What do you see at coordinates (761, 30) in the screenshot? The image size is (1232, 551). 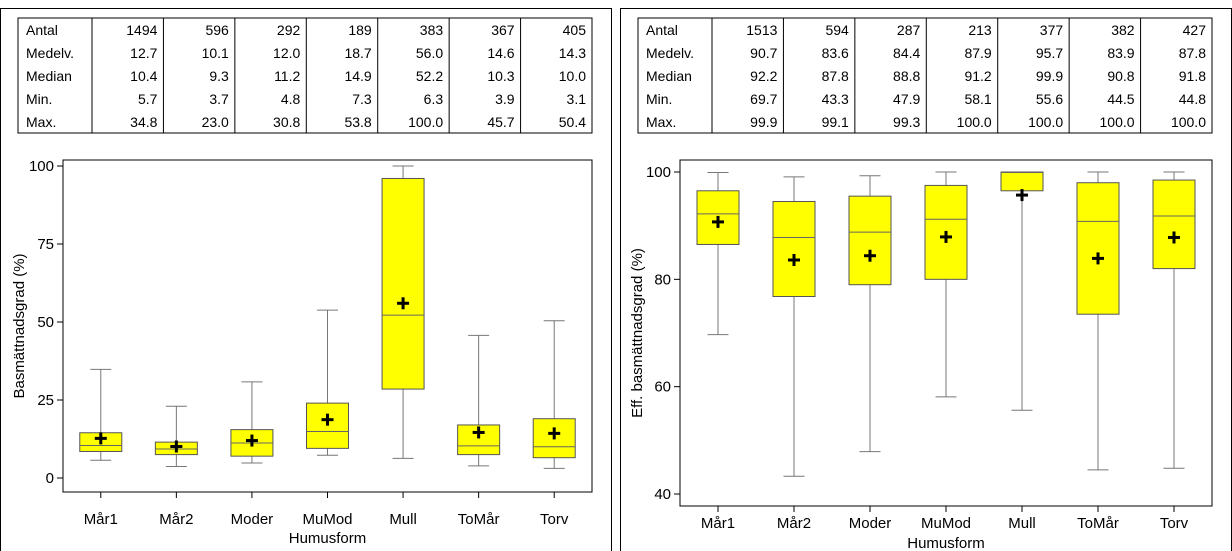 I see `stats-cell: 1513` at bounding box center [761, 30].